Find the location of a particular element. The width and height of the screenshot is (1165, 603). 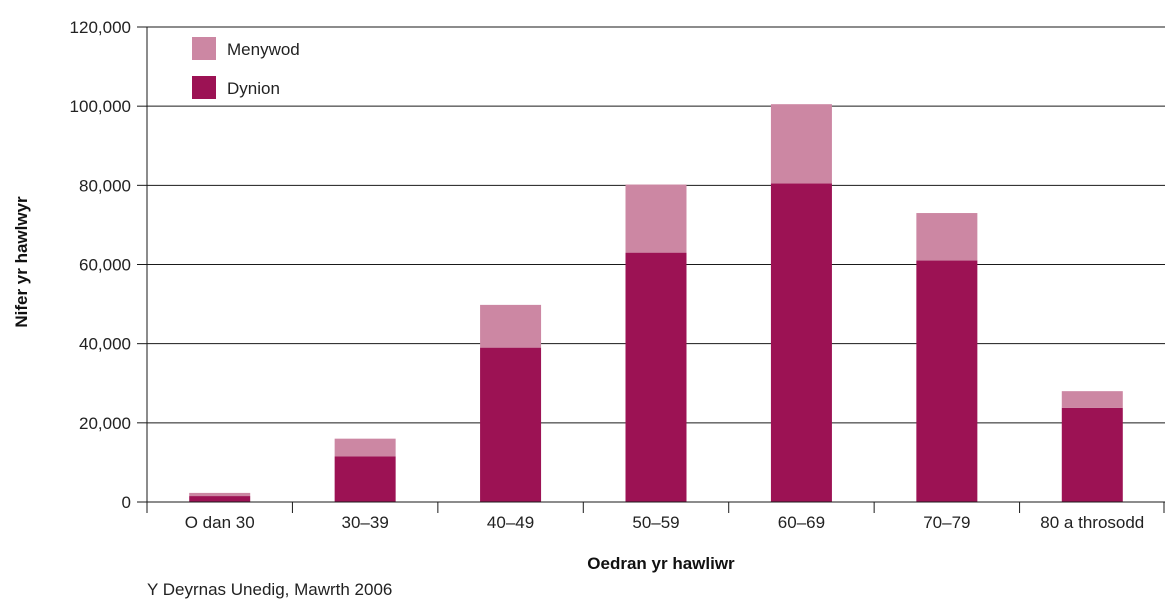

x-tick-label: 50–59 is located at coordinates (655, 522).